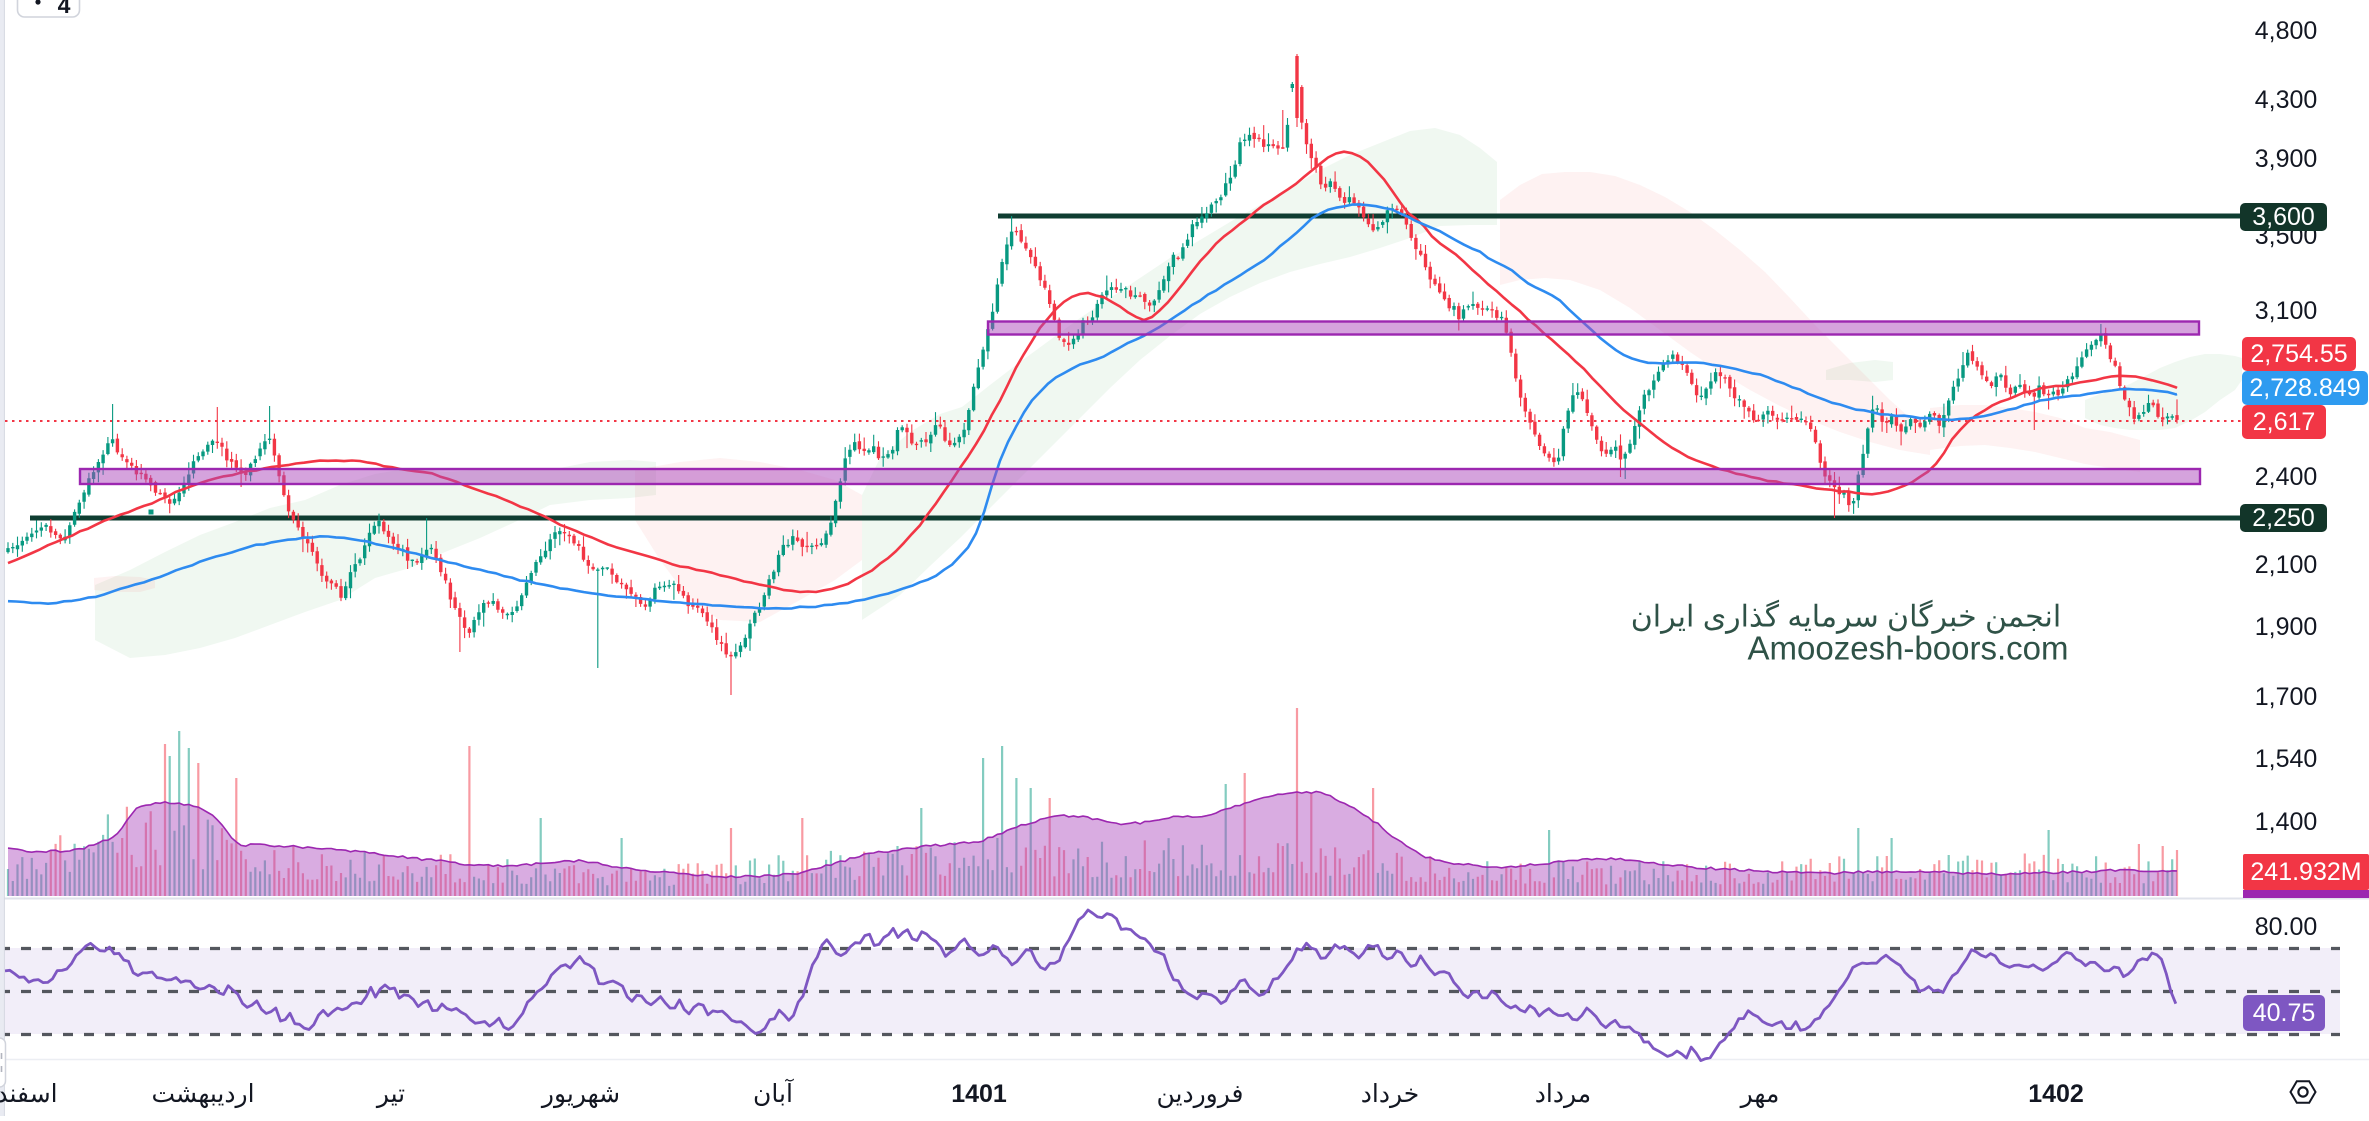 The image size is (2369, 1121). What do you see at coordinates (2286, 565) in the screenshot?
I see `svg-text: 2,100` at bounding box center [2286, 565].